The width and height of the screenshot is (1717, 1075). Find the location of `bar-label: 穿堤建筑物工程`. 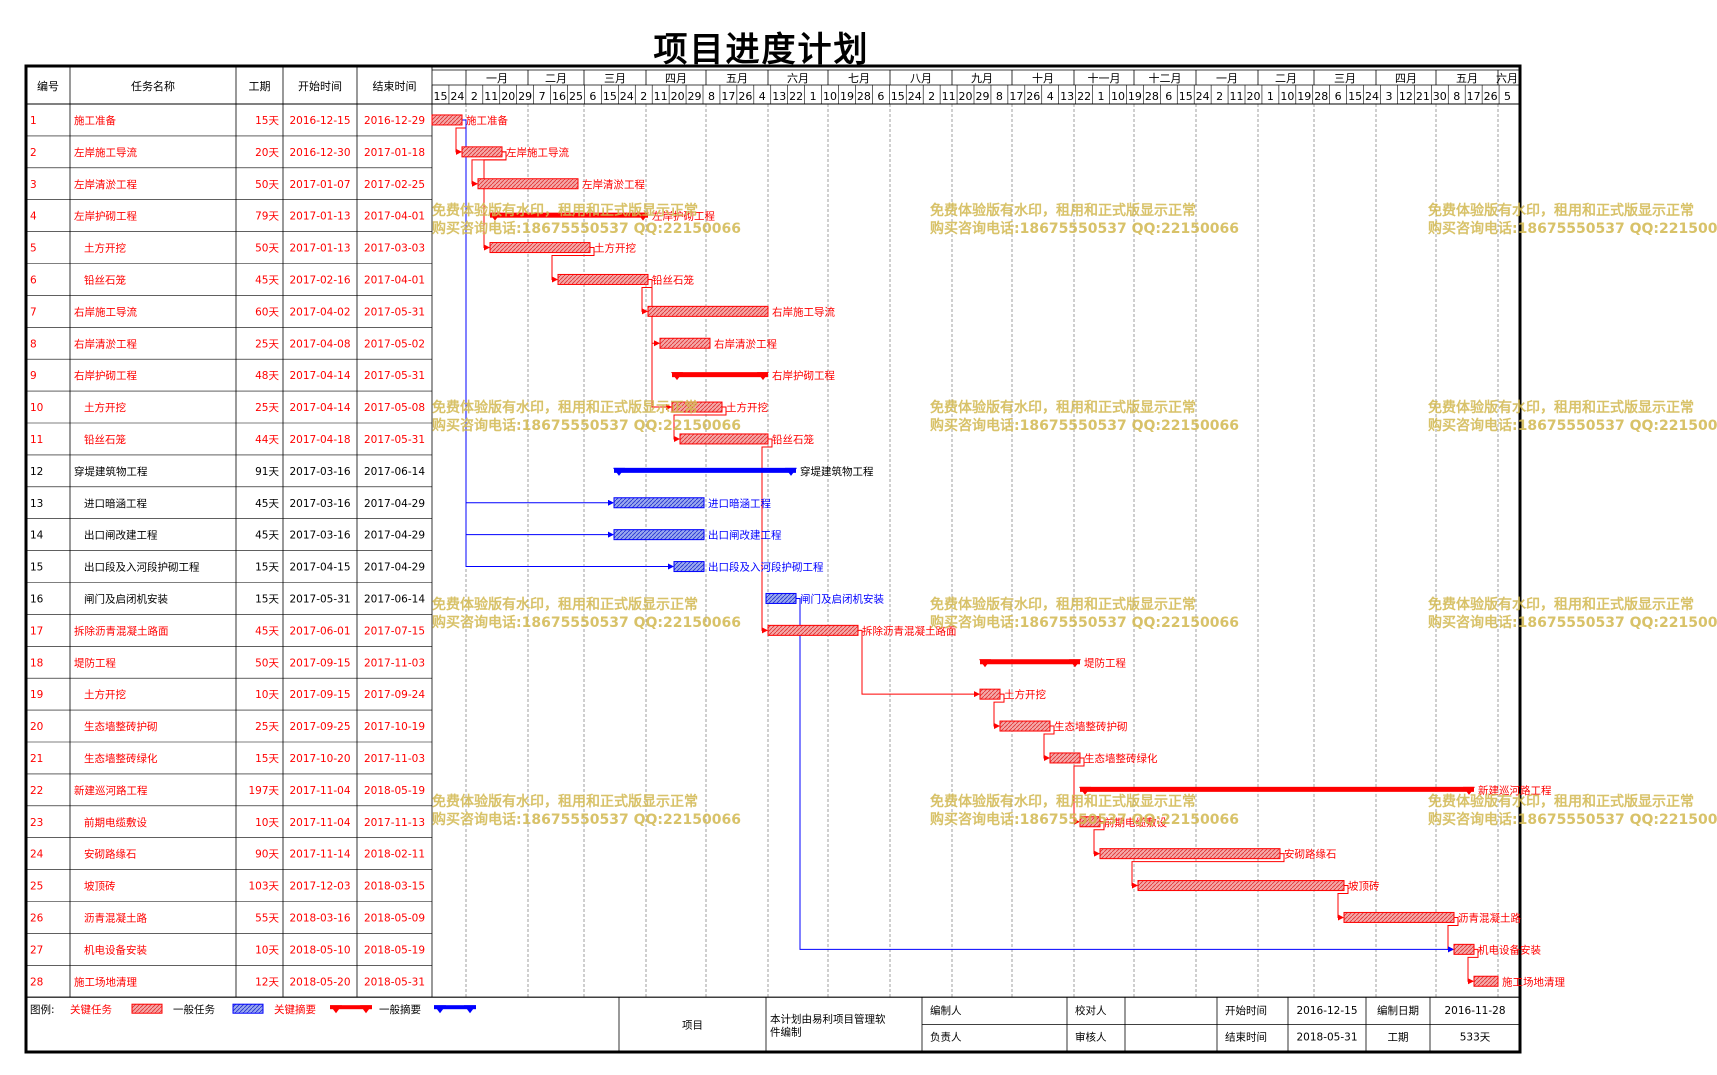

bar-label: 穿堤建筑物工程 is located at coordinates (837, 471).